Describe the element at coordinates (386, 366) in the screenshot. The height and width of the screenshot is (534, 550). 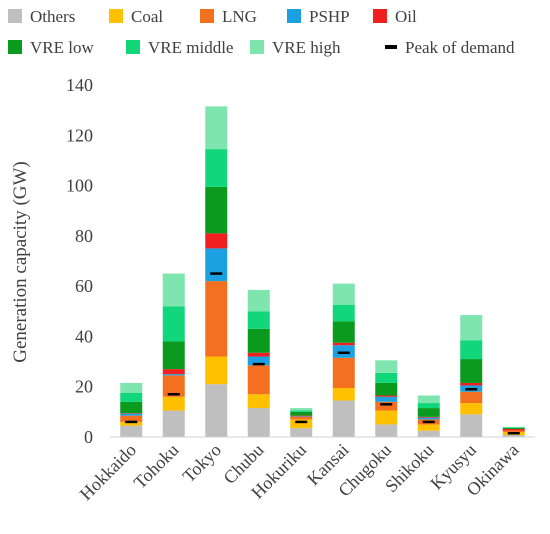
I see `bar-vre-high-chugoku` at that location.